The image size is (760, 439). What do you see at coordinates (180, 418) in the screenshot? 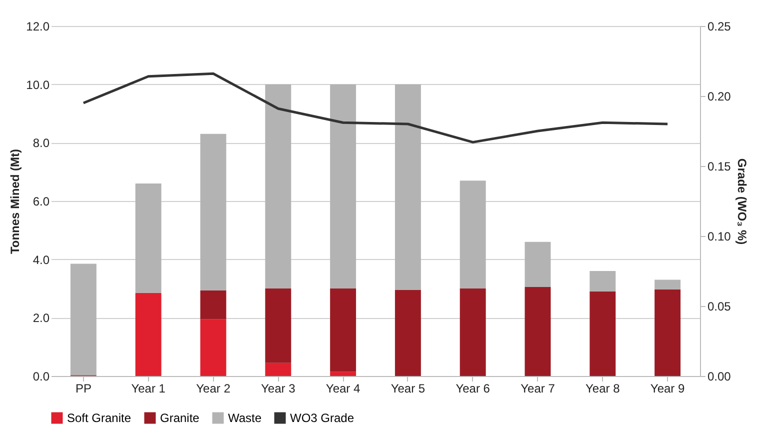
I see `legend-label: Granite` at bounding box center [180, 418].